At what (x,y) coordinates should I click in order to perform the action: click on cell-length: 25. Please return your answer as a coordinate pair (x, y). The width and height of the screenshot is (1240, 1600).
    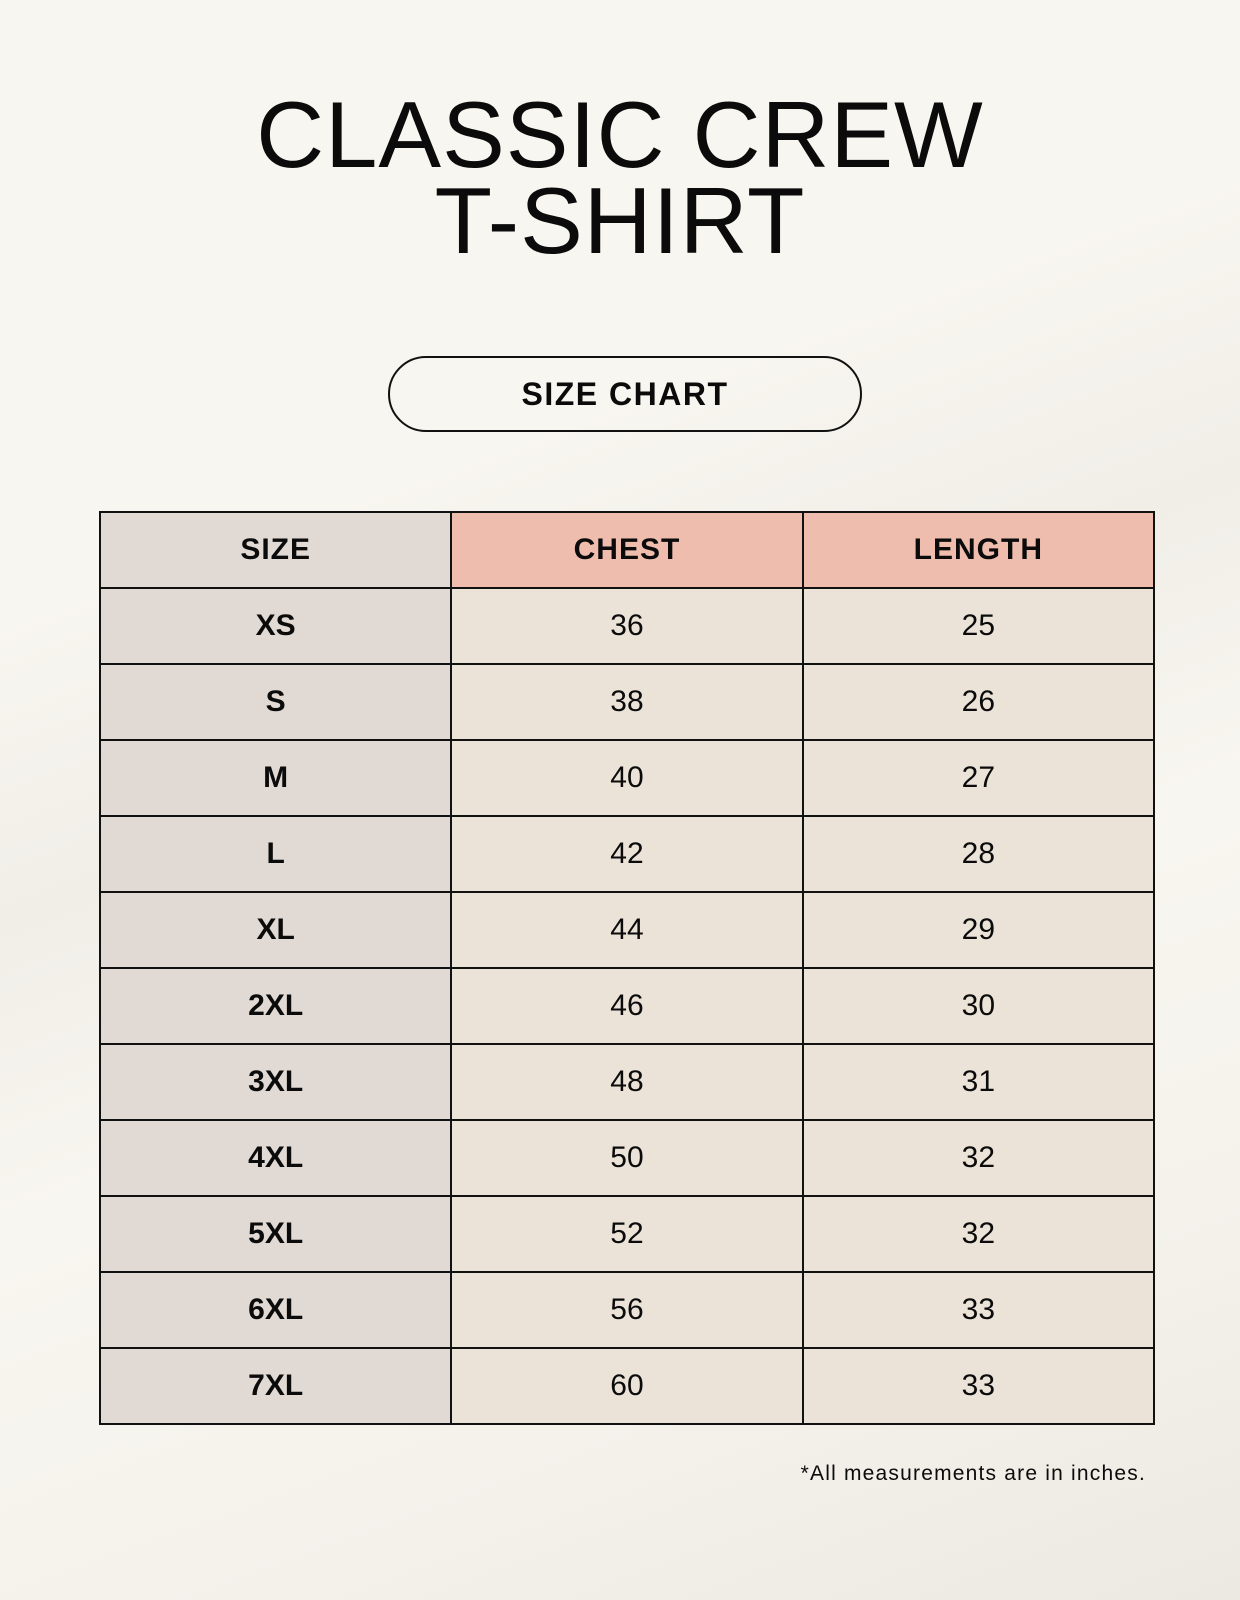
    Looking at the image, I should click on (978, 626).